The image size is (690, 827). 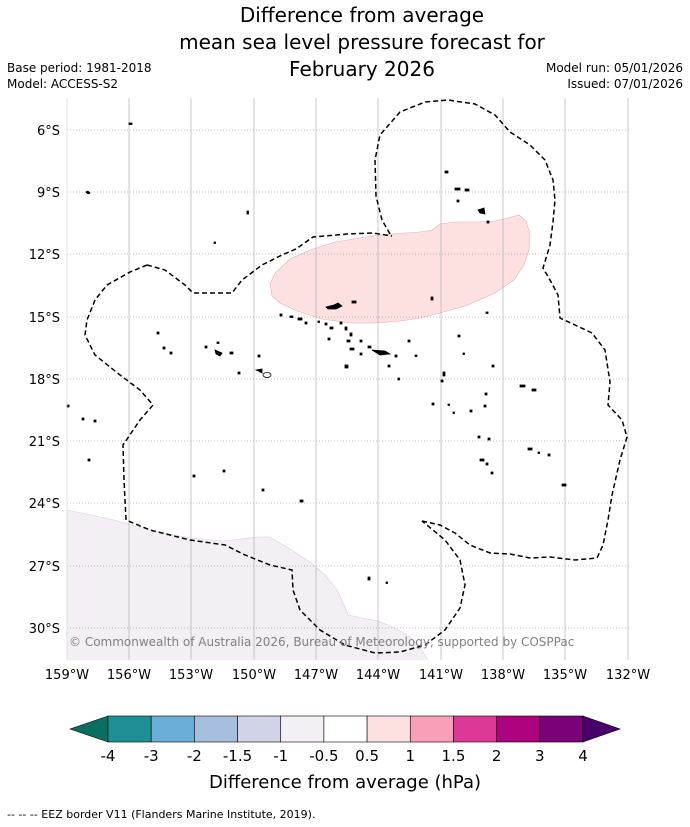 What do you see at coordinates (503, 675) in the screenshot?
I see `lon-label-138w: 138°W` at bounding box center [503, 675].